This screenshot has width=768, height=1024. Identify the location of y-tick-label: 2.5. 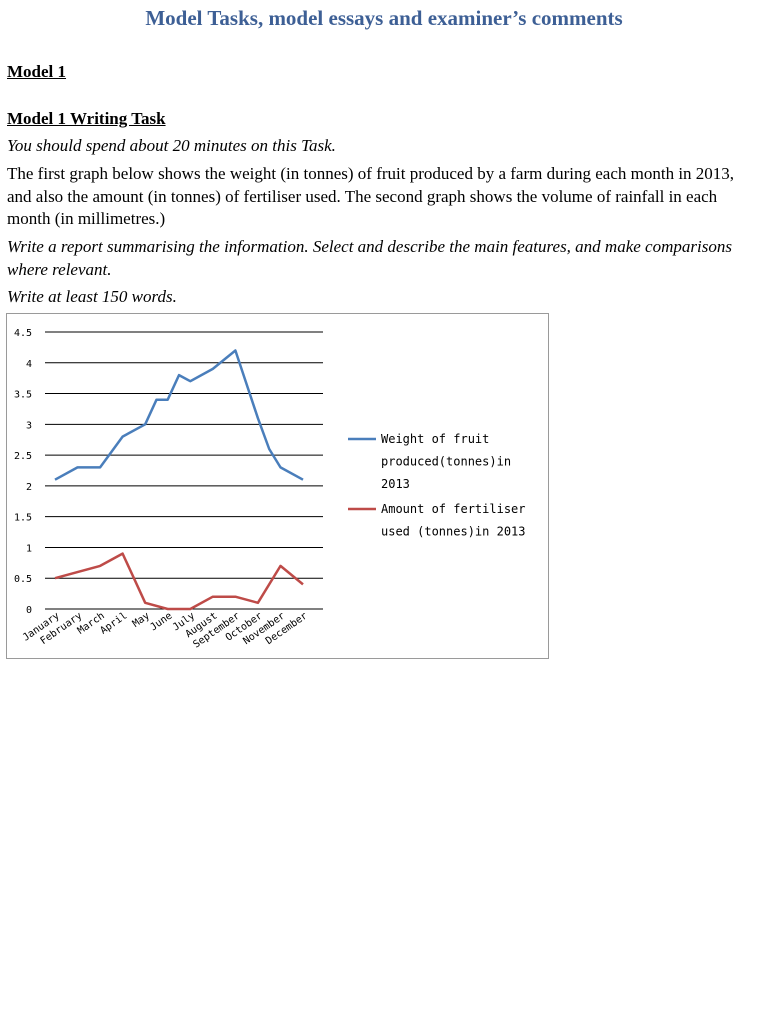
(23, 456).